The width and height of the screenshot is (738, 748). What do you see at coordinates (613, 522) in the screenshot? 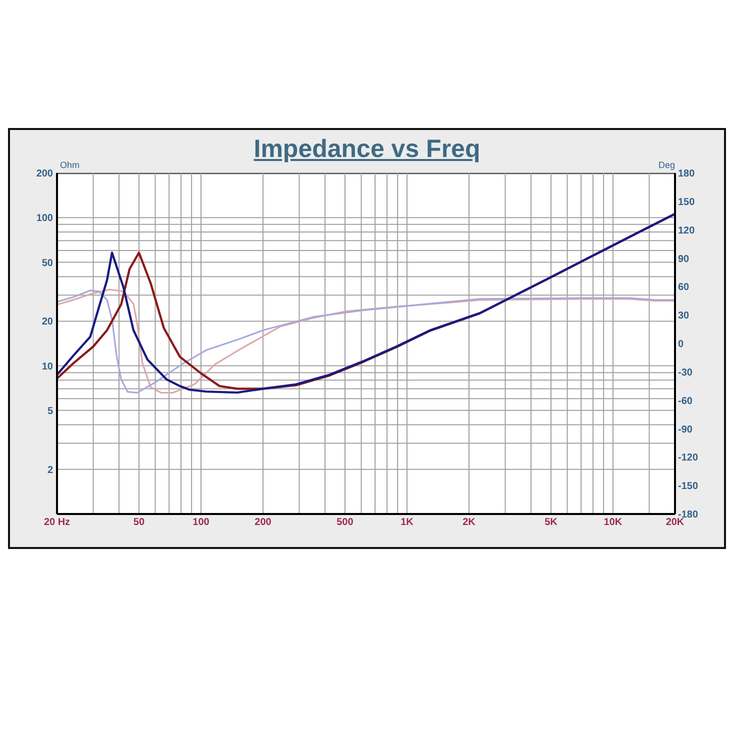
I see `x-tick-label: 10K` at bounding box center [613, 522].